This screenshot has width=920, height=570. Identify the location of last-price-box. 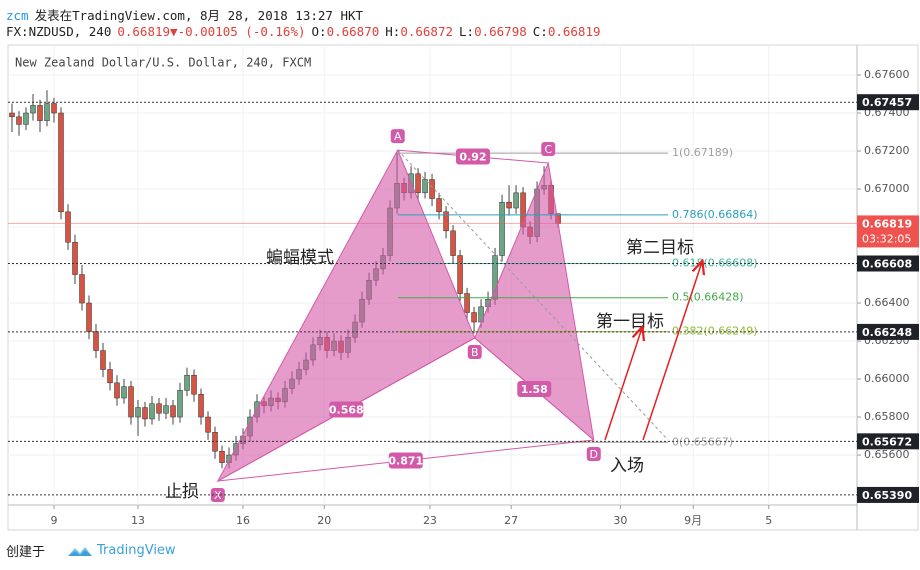
(888, 231).